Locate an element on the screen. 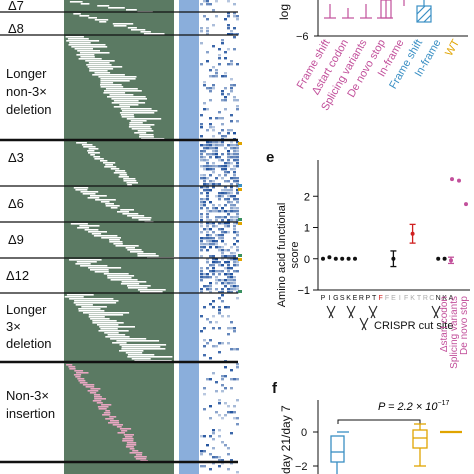 This screenshot has width=474, height=474. p-value-label: P = 2.2 × 10−17 is located at coordinates (414, 406).